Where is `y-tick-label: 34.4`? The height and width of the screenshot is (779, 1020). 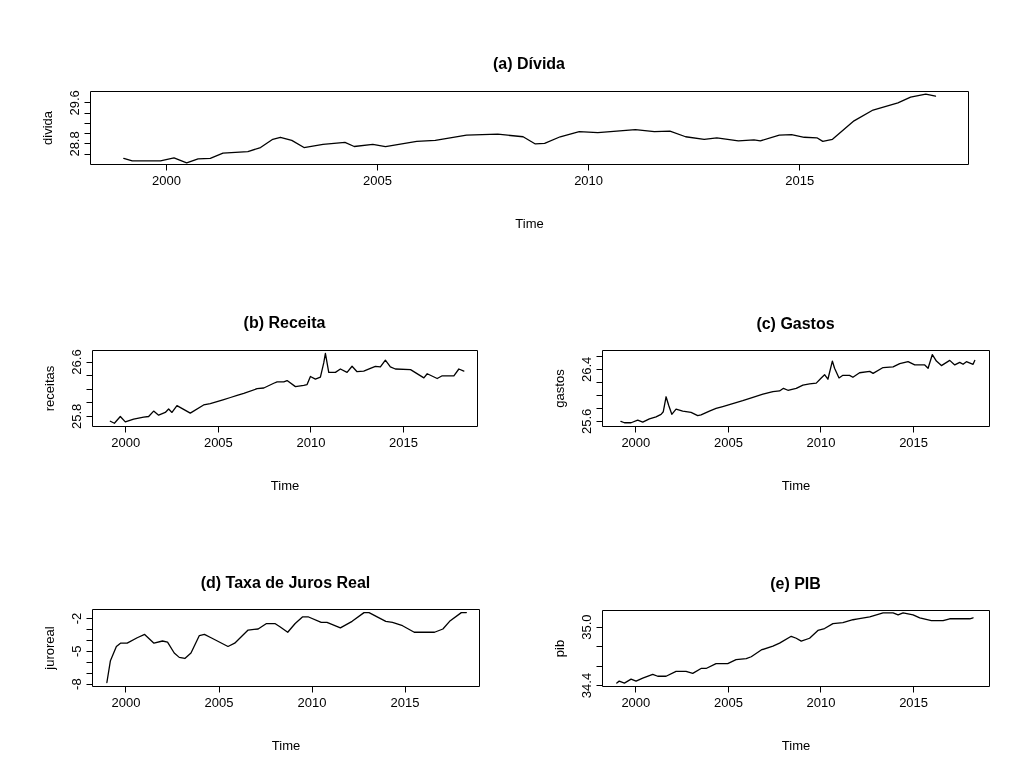 y-tick-label: 34.4 is located at coordinates (586, 685).